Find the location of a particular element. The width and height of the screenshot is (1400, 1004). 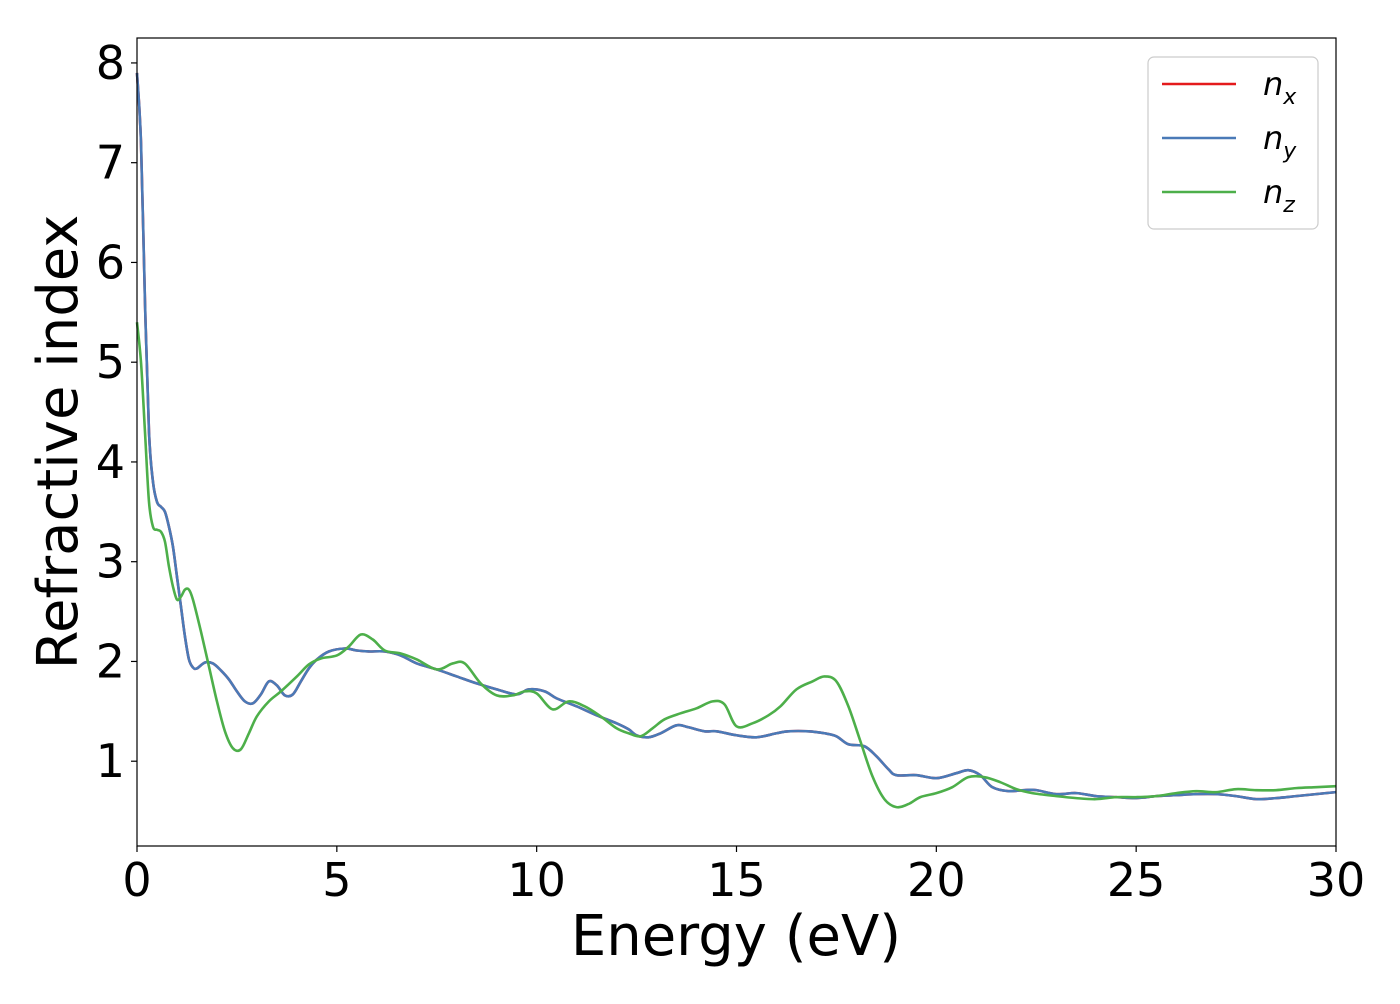

x-tick-label: 15 is located at coordinates (736, 880).